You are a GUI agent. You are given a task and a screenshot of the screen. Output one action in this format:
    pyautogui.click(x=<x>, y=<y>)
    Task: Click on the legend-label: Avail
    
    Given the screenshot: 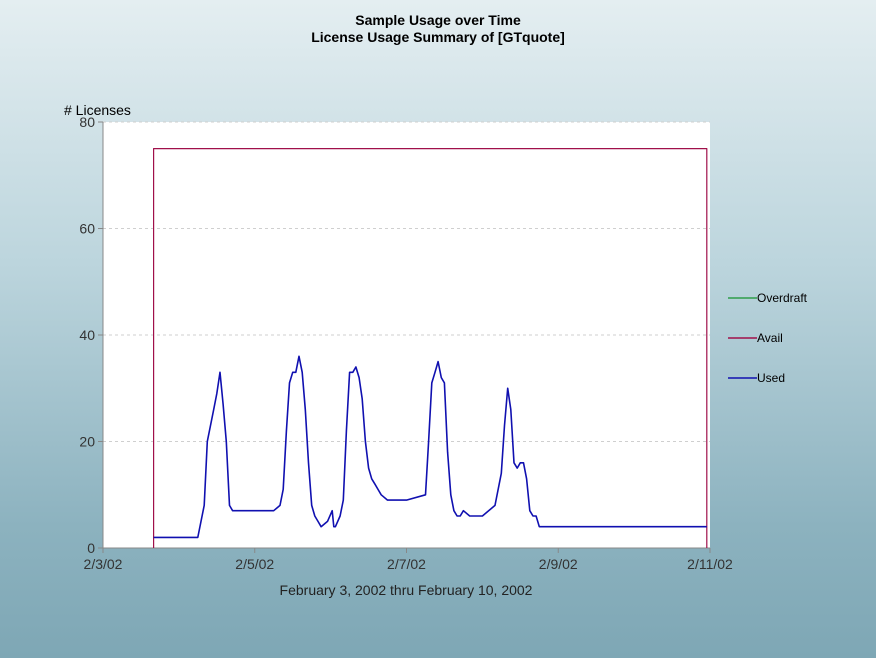 What is the action you would take?
    pyautogui.click(x=770, y=338)
    